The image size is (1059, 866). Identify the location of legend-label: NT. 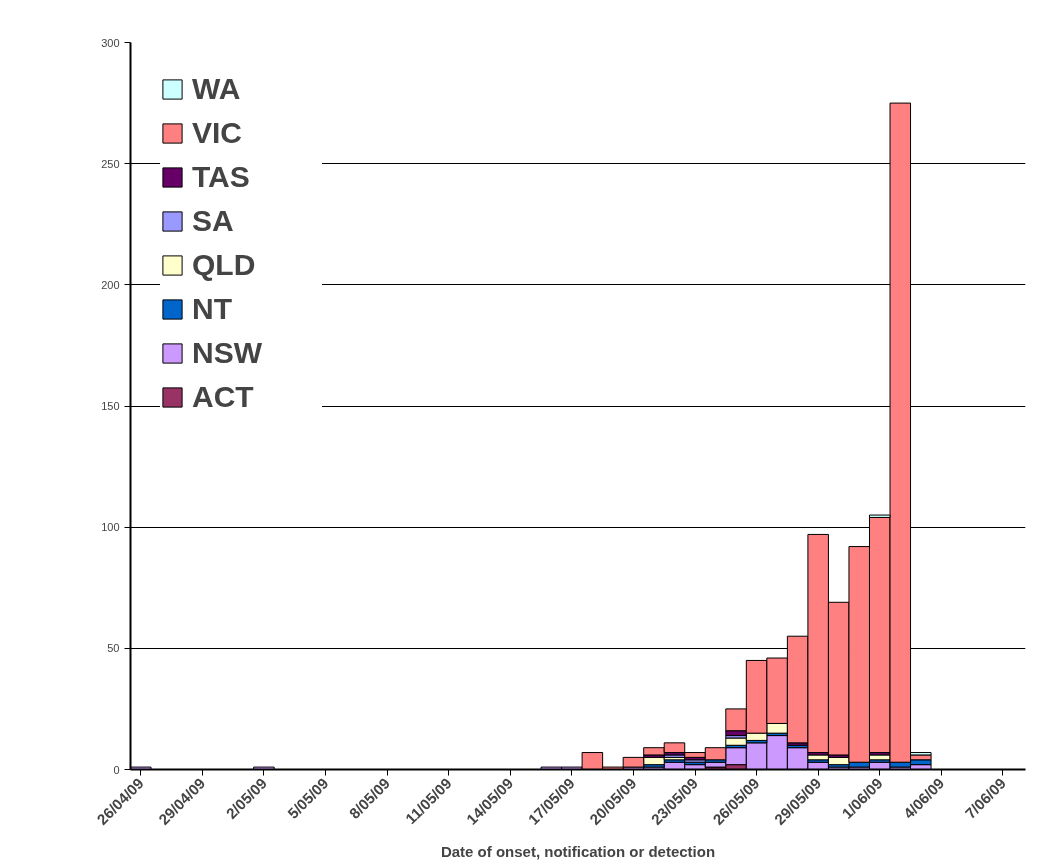
(212, 309).